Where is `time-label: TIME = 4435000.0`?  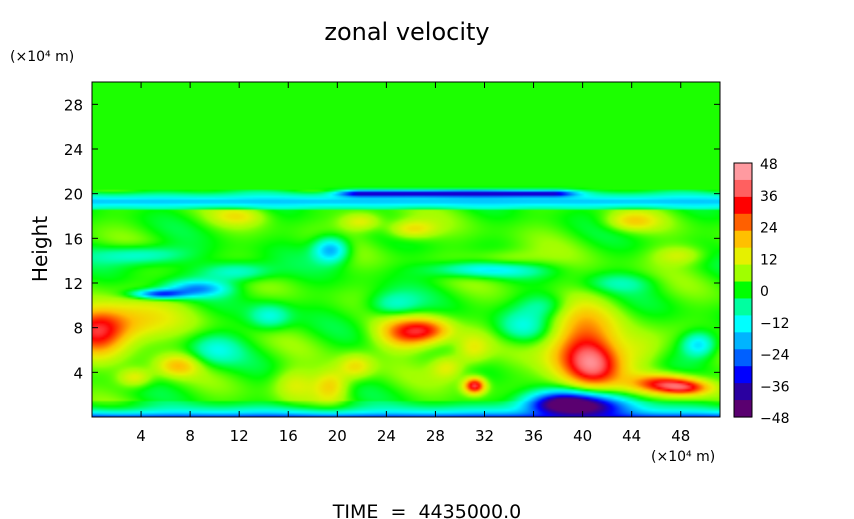
time-label: TIME = 4435000.0 is located at coordinates (426, 510).